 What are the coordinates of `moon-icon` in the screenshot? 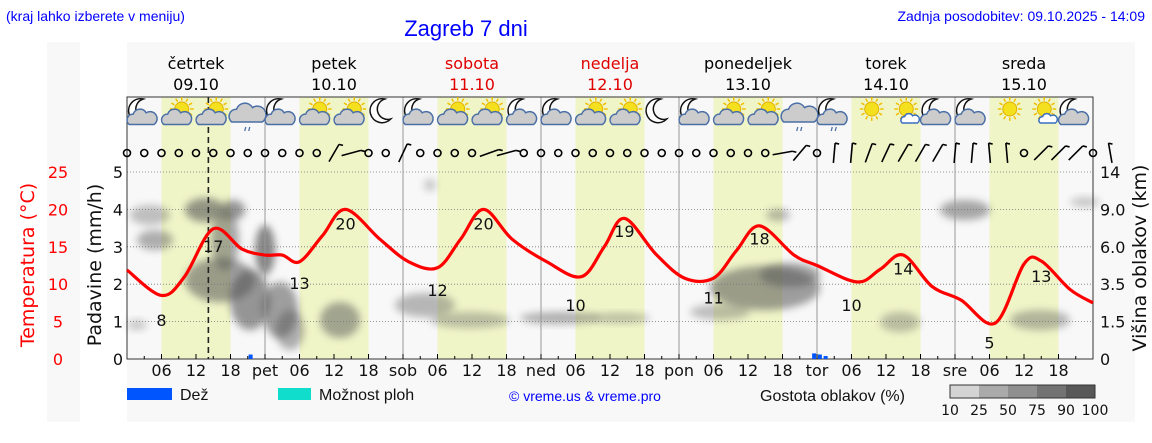 It's located at (381, 110).